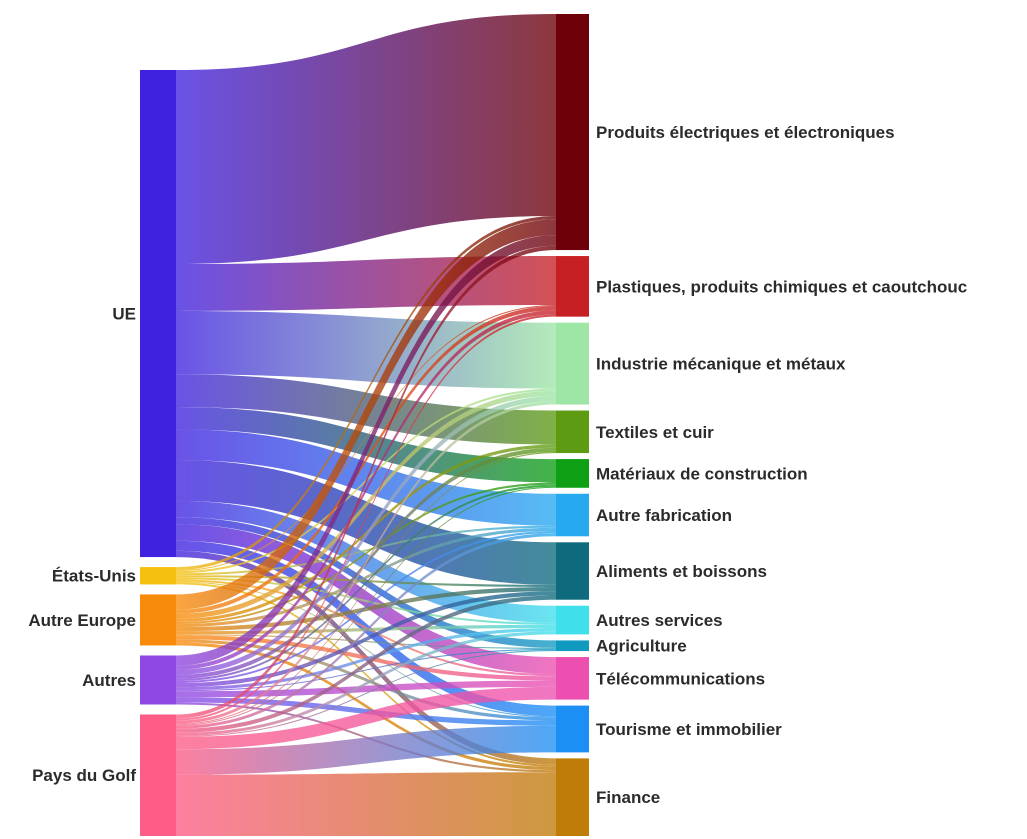  I want to click on link-pg-ti, so click(366, 750).